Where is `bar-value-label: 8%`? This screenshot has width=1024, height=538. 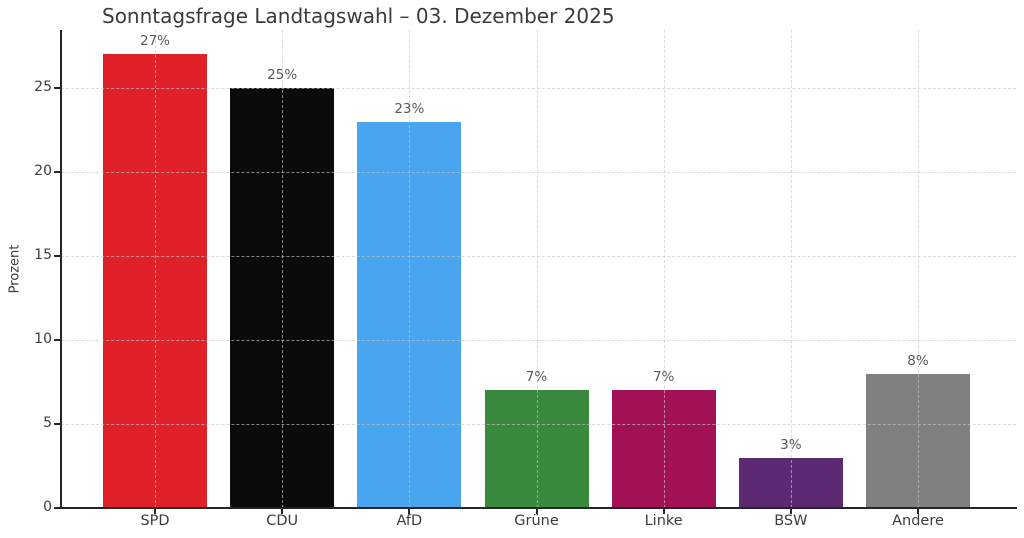
bar-value-label: 8% is located at coordinates (918, 360).